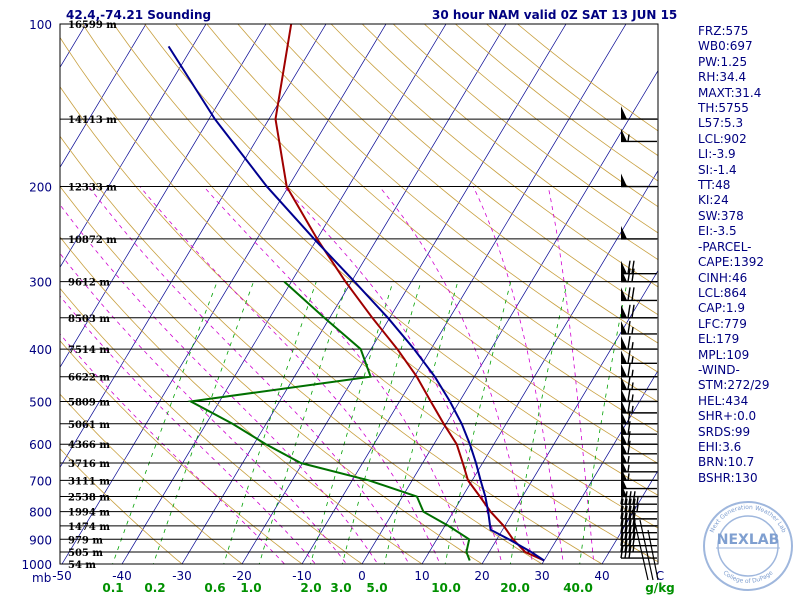 The height and width of the screenshot is (600, 800). I want to click on index-item: MPL:109, so click(724, 354).